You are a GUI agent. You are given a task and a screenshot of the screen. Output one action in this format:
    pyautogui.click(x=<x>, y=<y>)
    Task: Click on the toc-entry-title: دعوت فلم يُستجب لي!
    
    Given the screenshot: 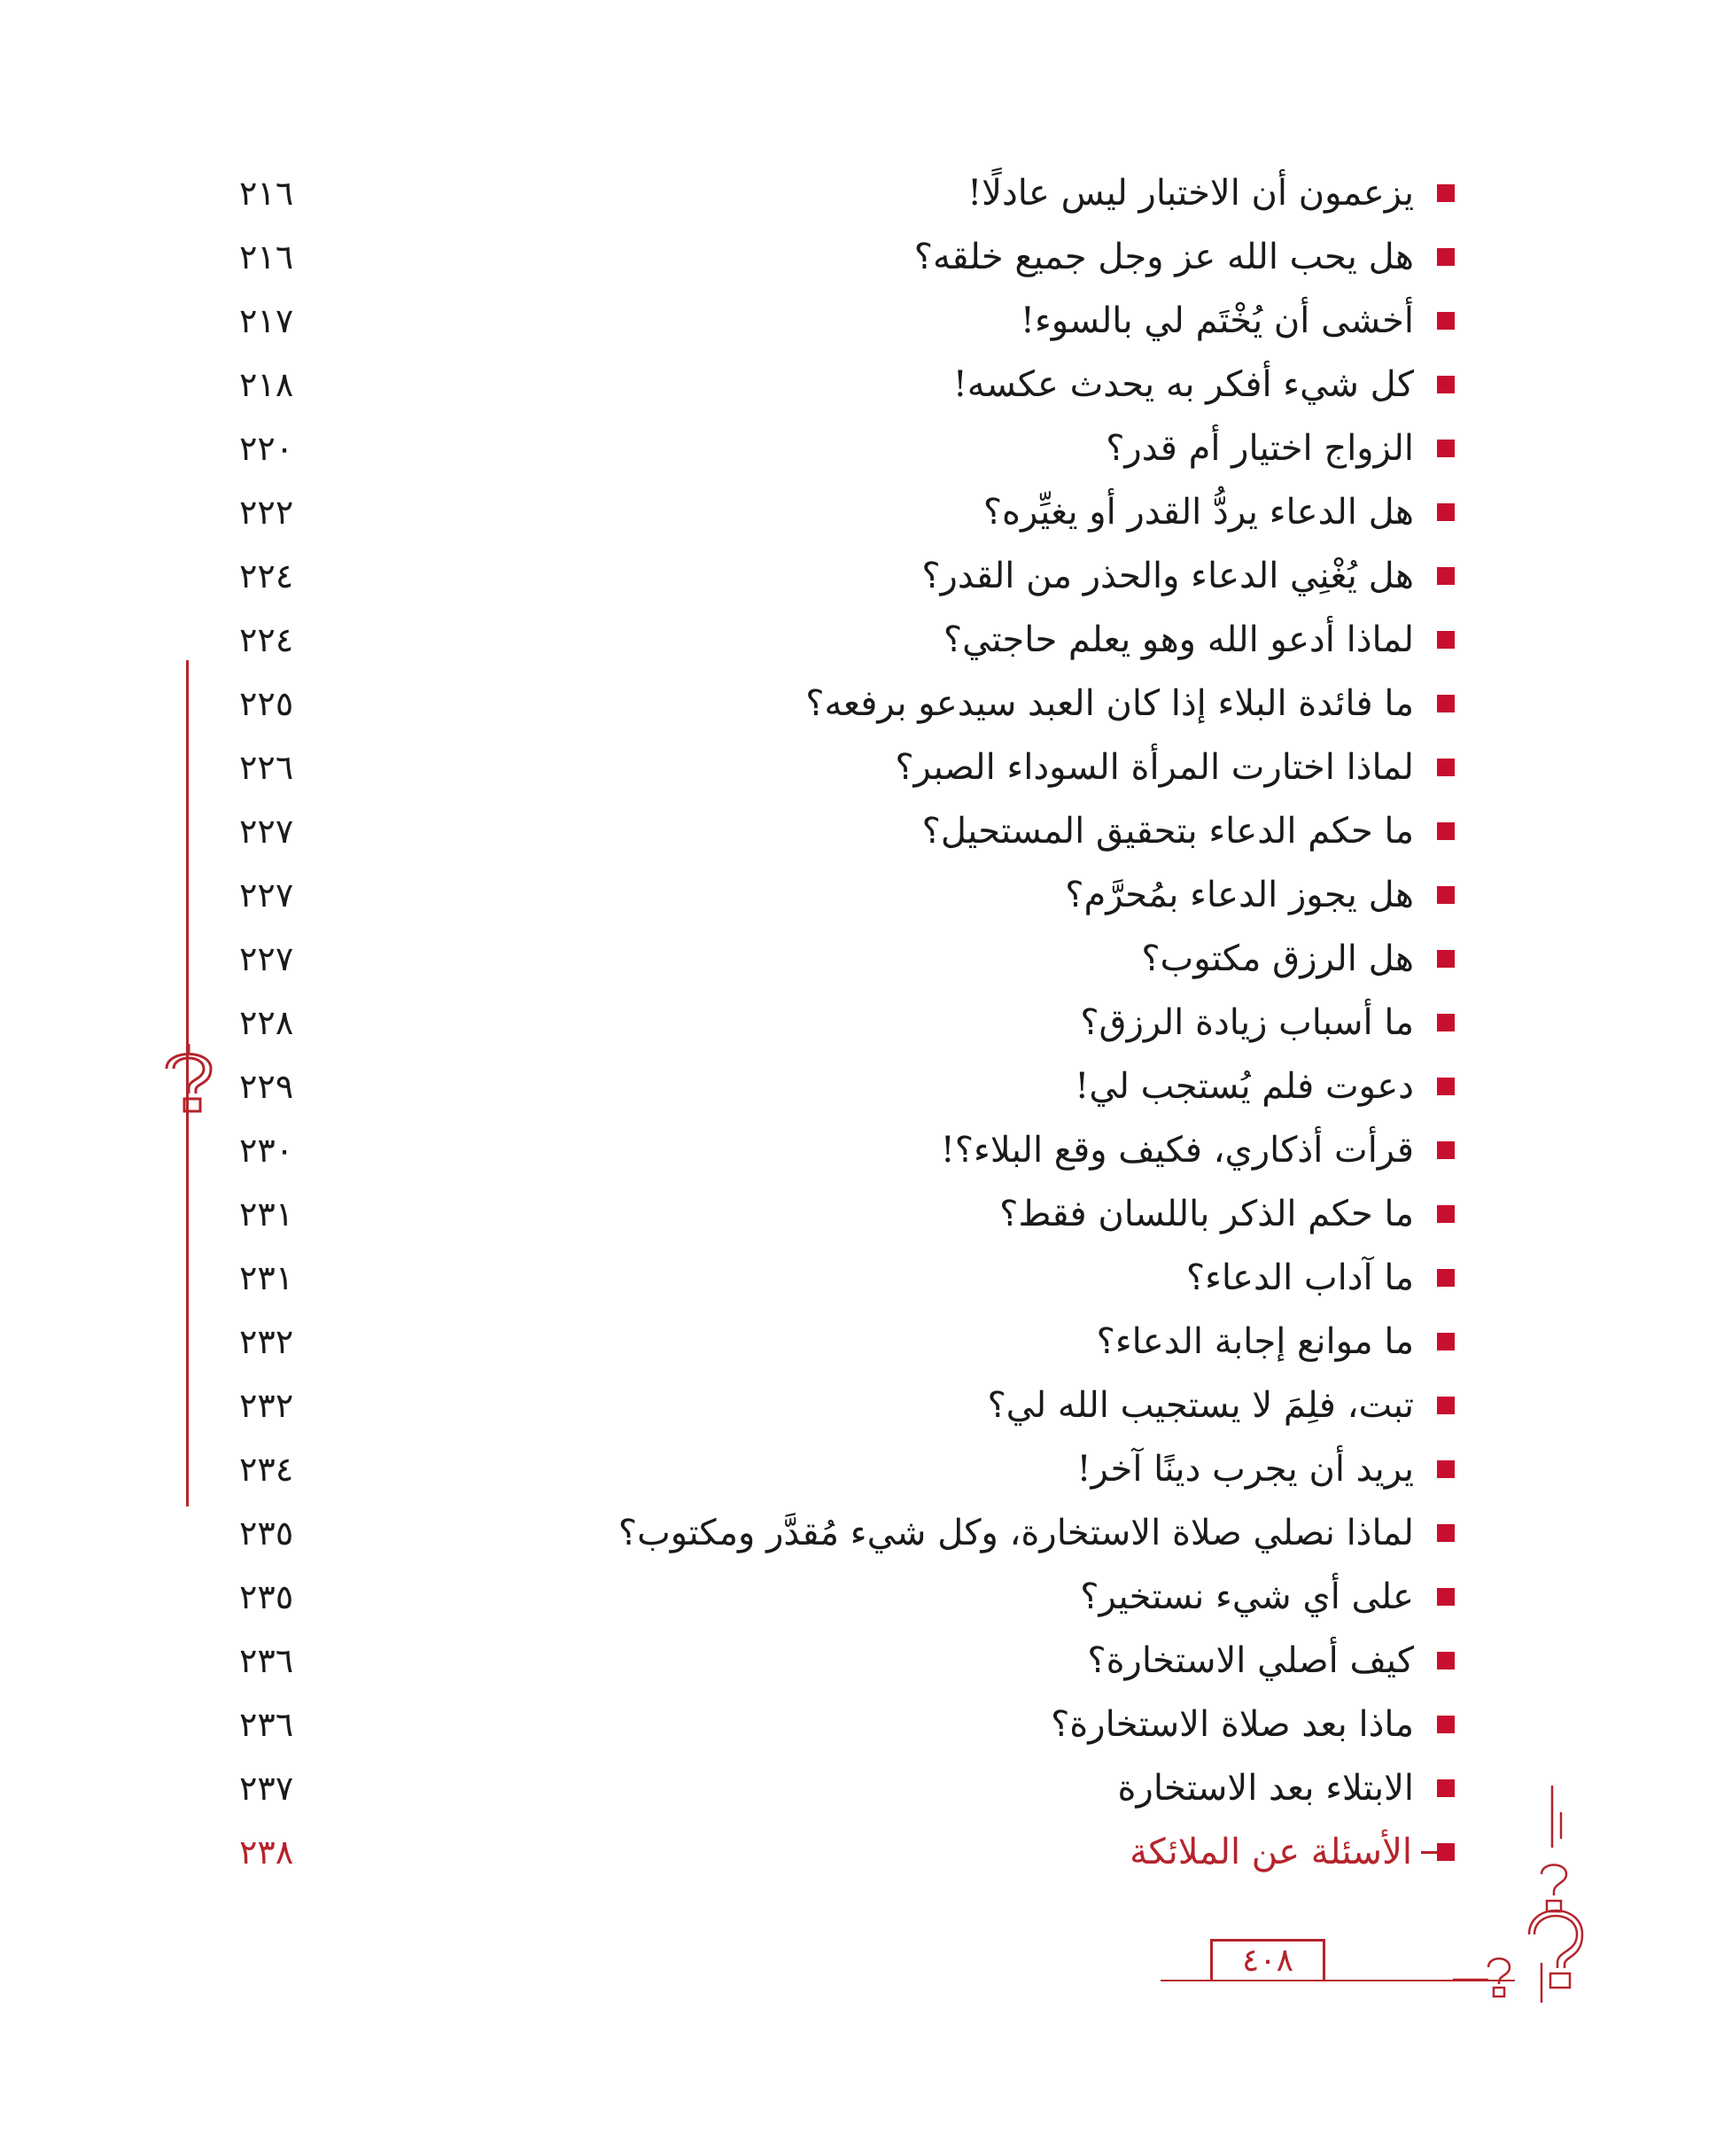 What is the action you would take?
    pyautogui.click(x=1244, y=1086)
    